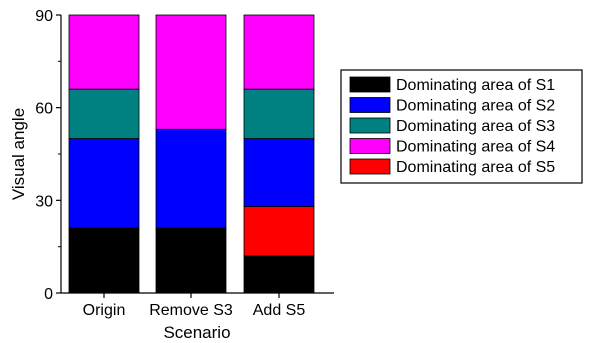  Describe the element at coordinates (44, 201) in the screenshot. I see `y-tick-label: 30` at that location.